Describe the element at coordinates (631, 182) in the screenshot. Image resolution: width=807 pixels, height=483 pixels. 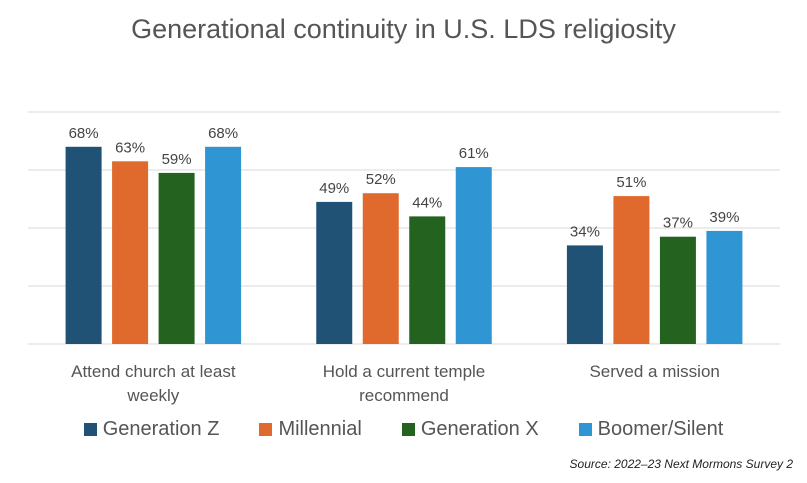
I see `data-label: 51%` at that location.